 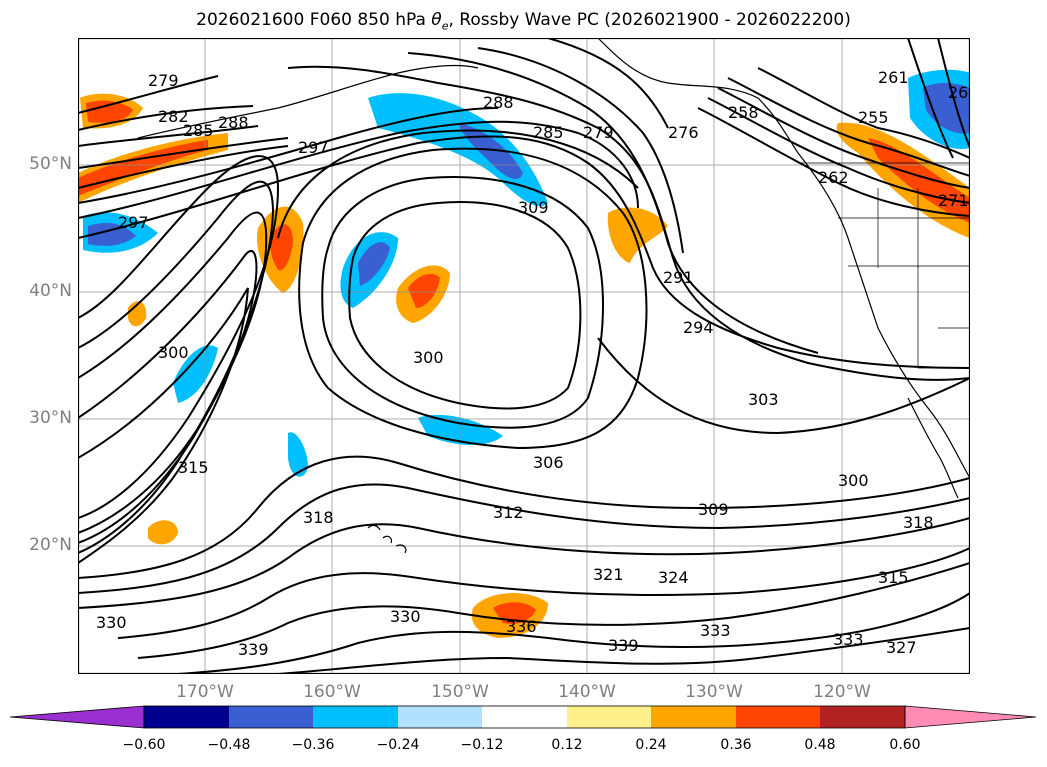 I want to click on colorbar-tick-label: 0.12, so click(x=567, y=745).